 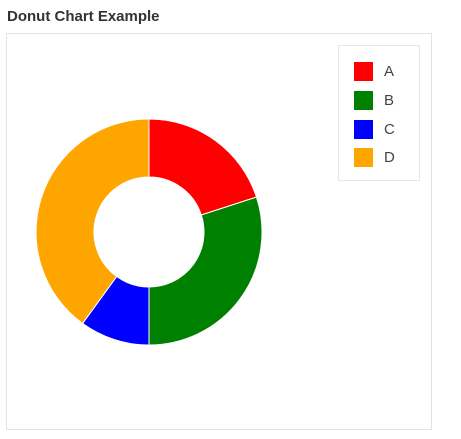 What do you see at coordinates (92, 221) in the screenshot?
I see `donut-slice-d` at bounding box center [92, 221].